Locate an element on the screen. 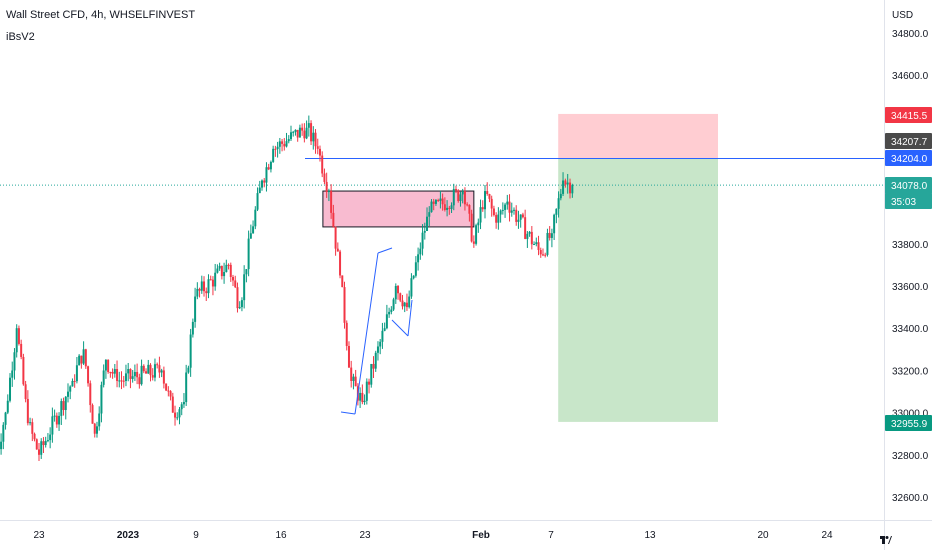 The image size is (932, 550). price-tag: 32955.9 is located at coordinates (908, 423).